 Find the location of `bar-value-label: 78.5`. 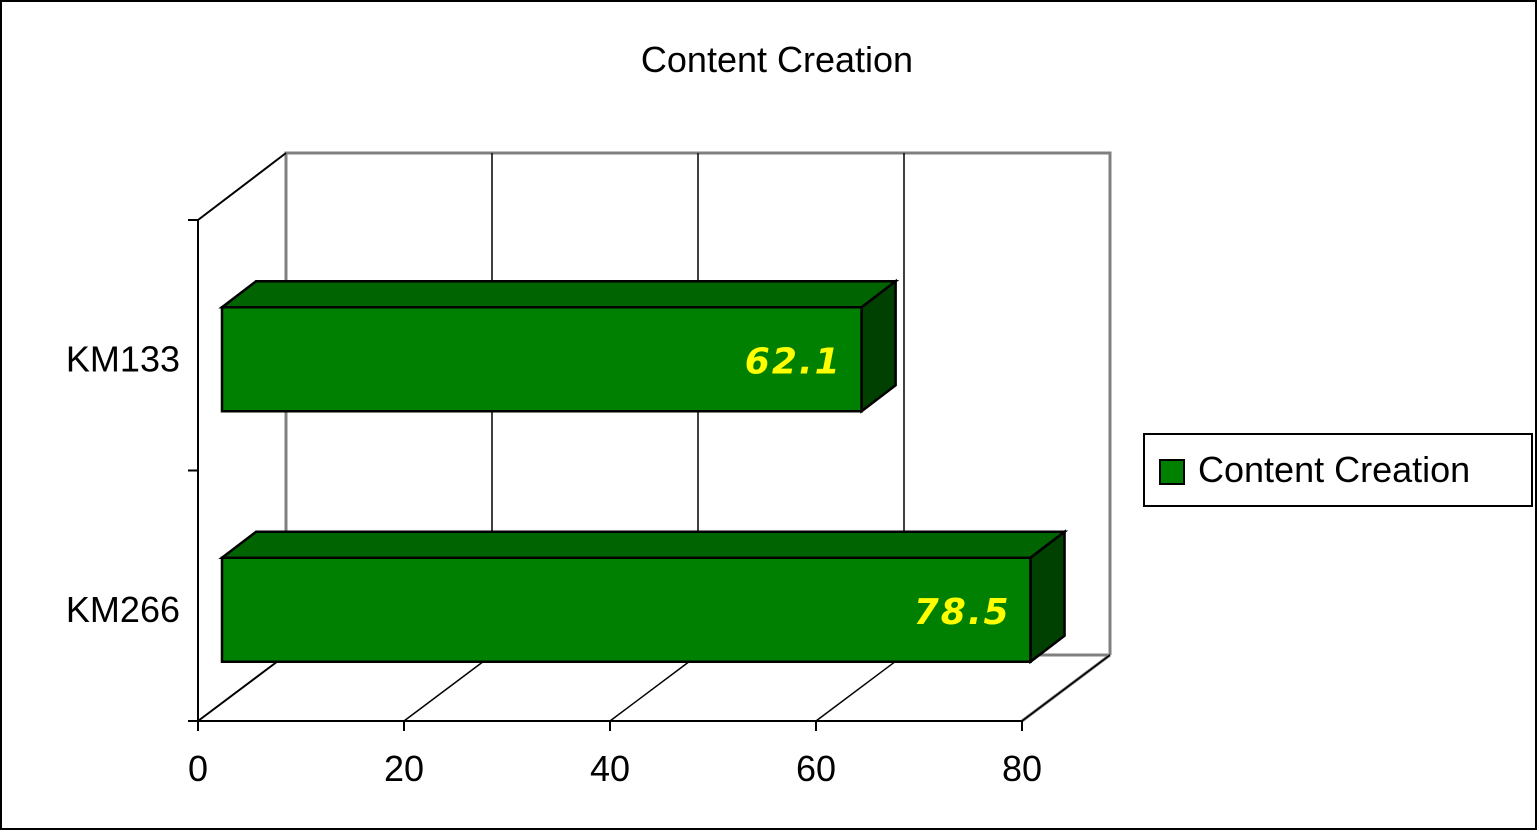

bar-value-label: 78.5 is located at coordinates (962, 612).